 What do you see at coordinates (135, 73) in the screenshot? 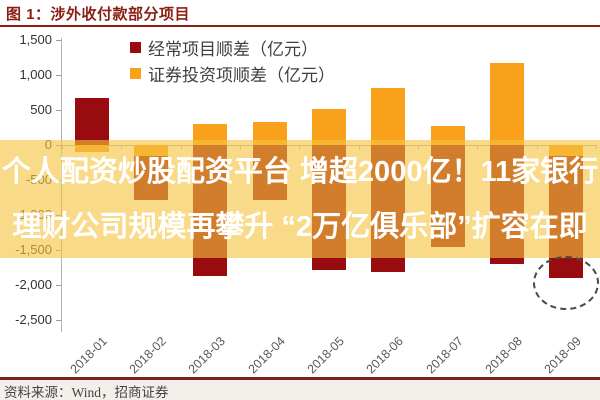
I see `legend-swatch-orange-icon` at bounding box center [135, 73].